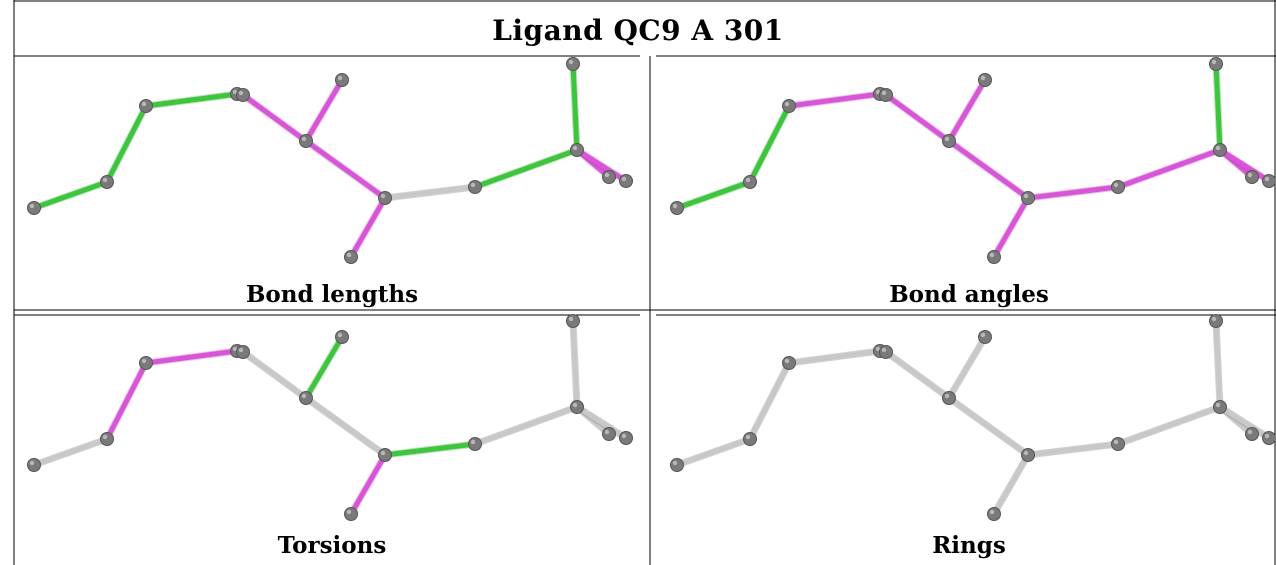 Image resolution: width=1276 pixels, height=565 pixels. What do you see at coordinates (969, 545) in the screenshot?
I see `caption-rings: Rings` at bounding box center [969, 545].